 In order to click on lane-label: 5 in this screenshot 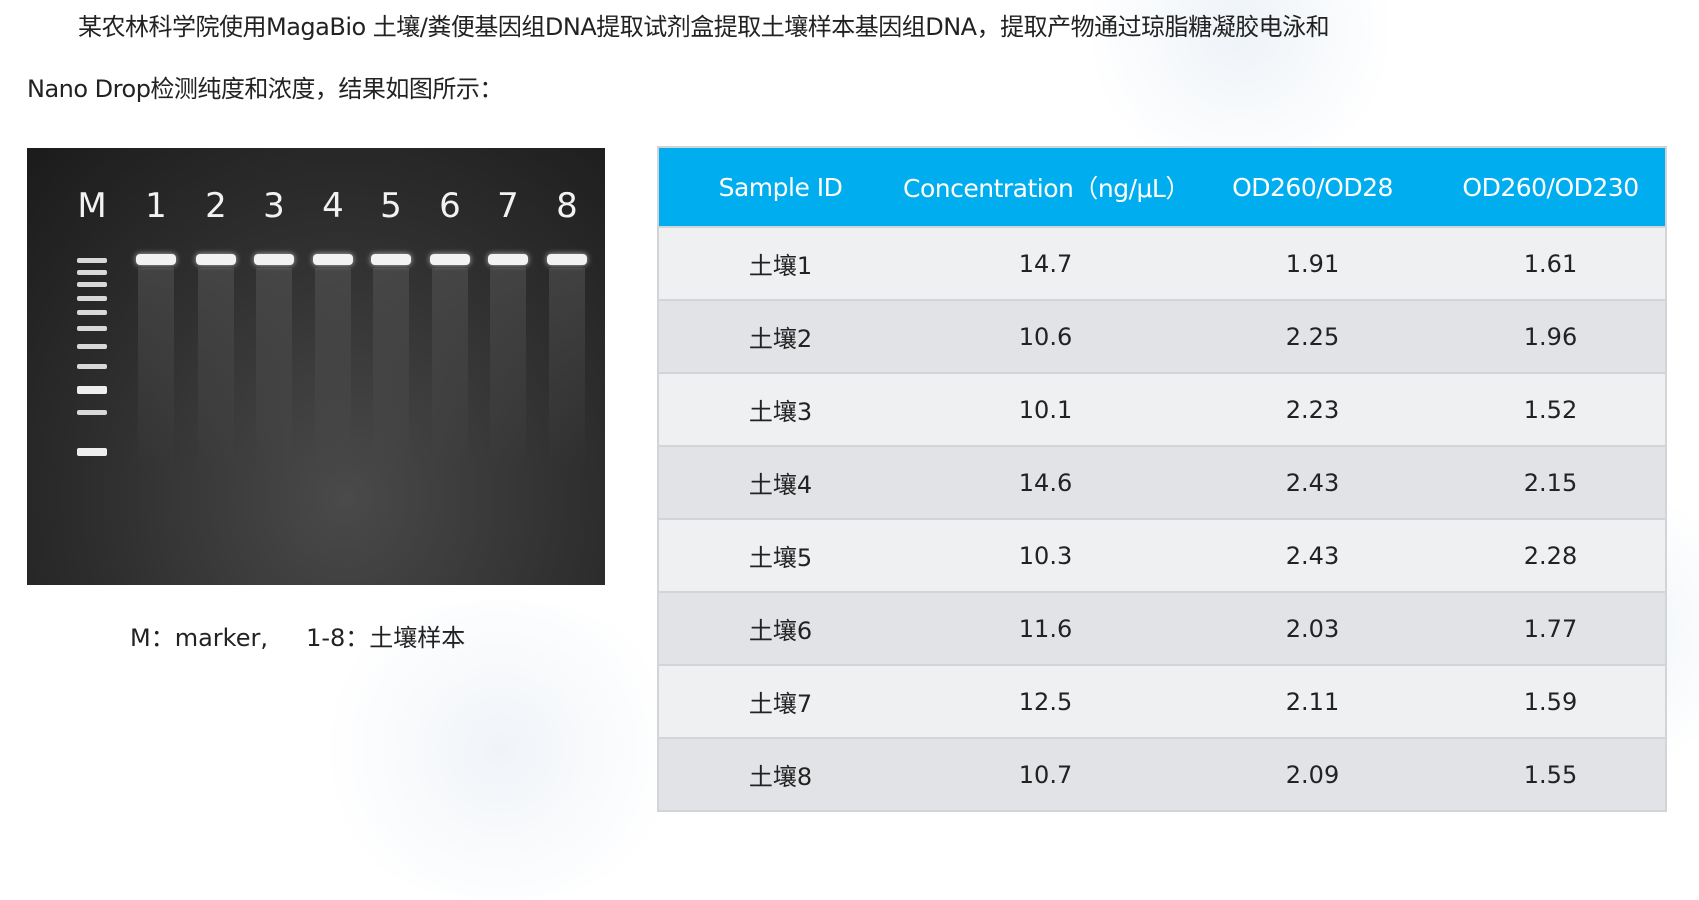, I will do `click(391, 206)`.